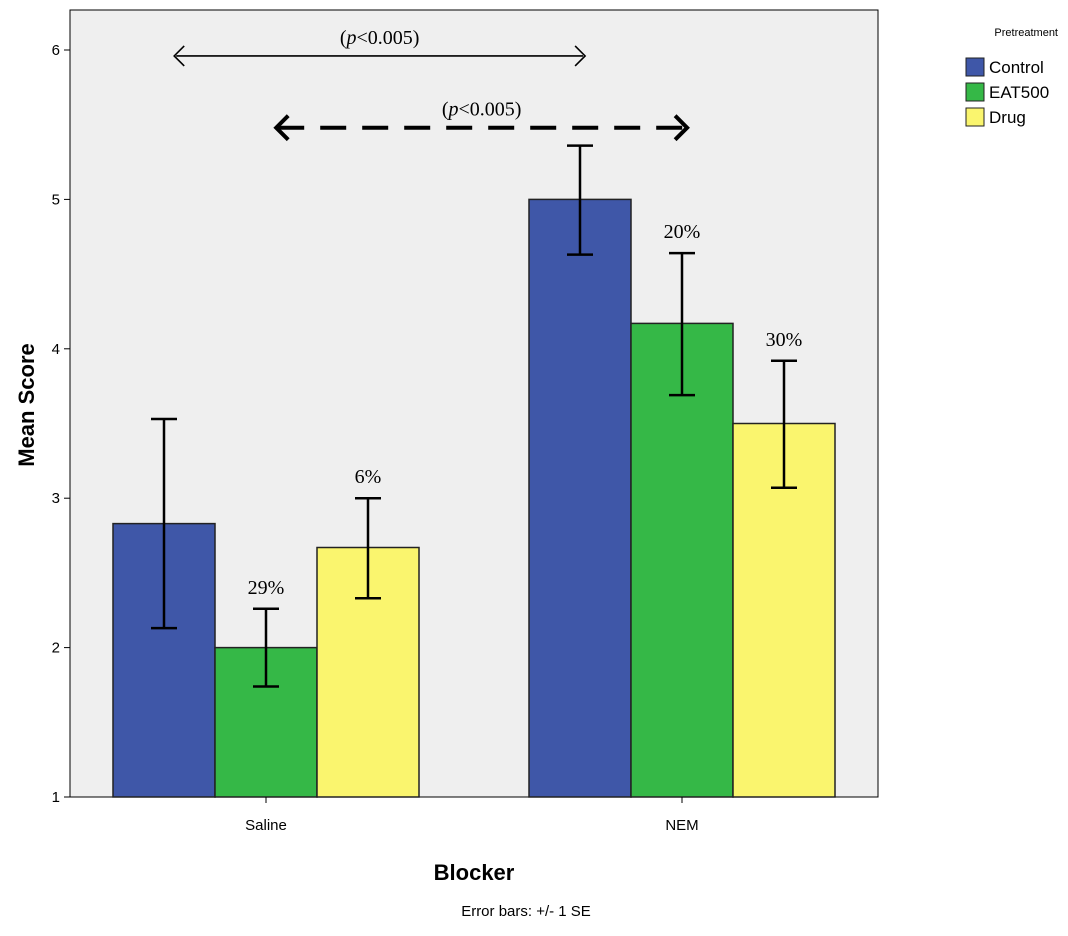 This screenshot has height=936, width=1068. I want to click on legend: Pretreatment Control EAT500 Drug, so click(1011, 77).